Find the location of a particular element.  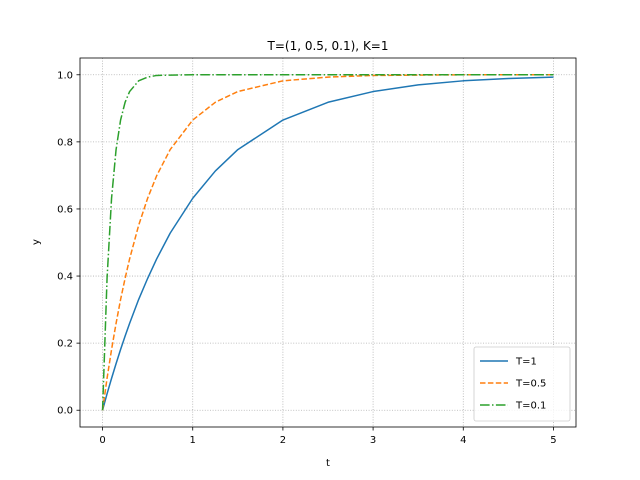

y-axis-ticks: 0.0 0.2 0.4 0.6 0.8 1.0 is located at coordinates (68, 243).